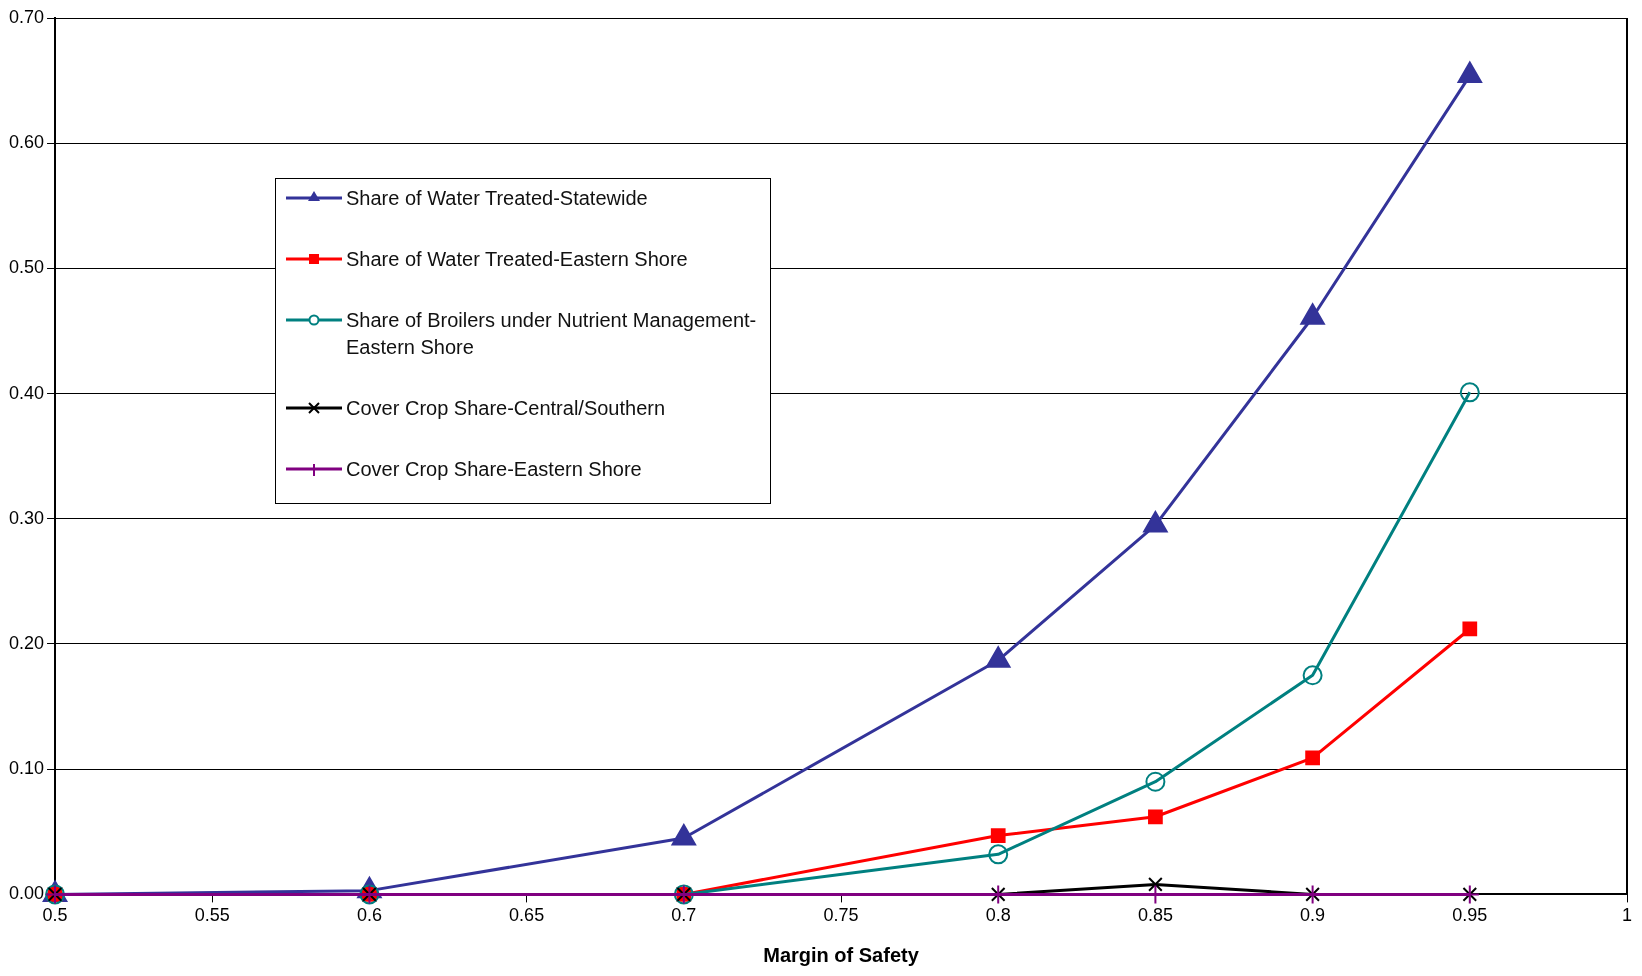 Image resolution: width=1642 pixels, height=976 pixels. Describe the element at coordinates (841, 954) in the screenshot. I see `x-axis-title: Margin of Safety` at that location.